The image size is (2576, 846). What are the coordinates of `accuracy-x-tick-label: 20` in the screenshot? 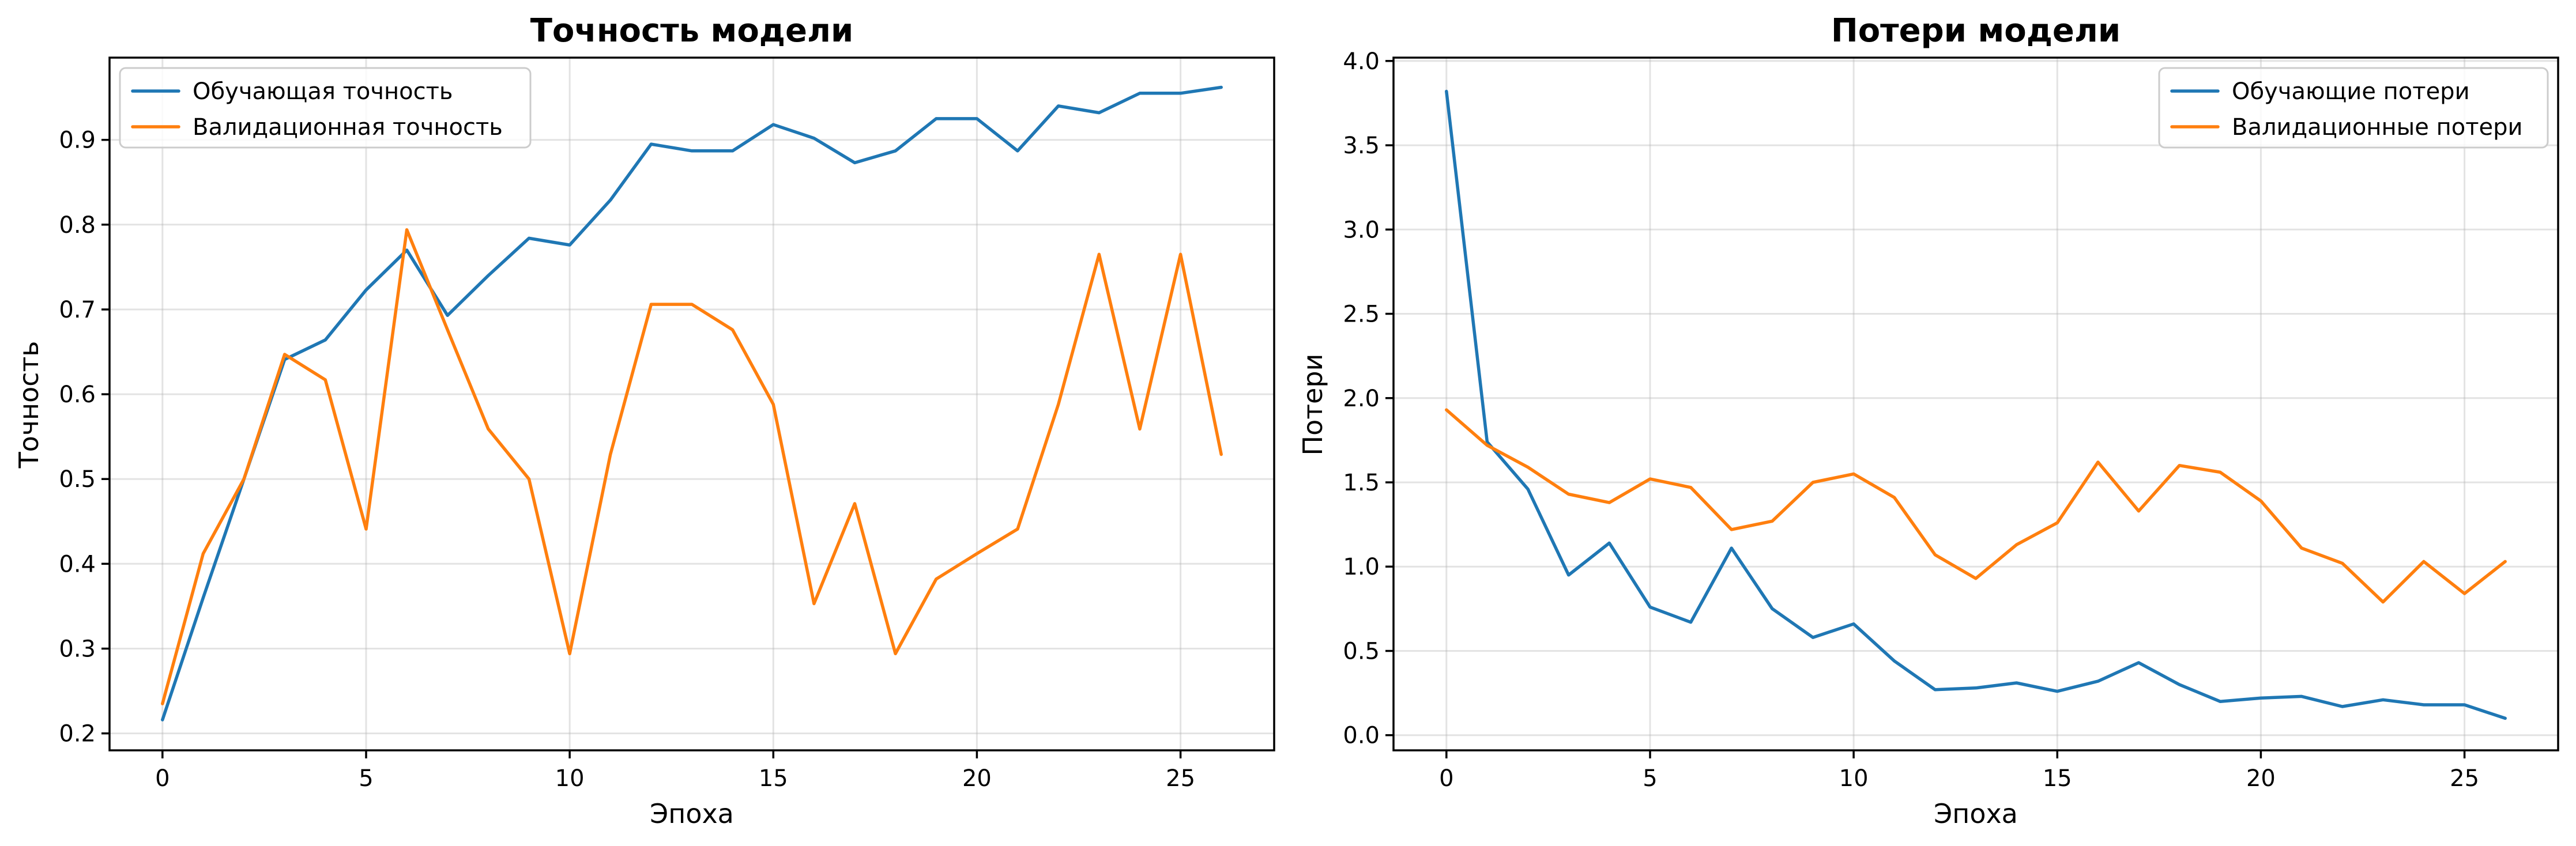 It's located at (977, 779).